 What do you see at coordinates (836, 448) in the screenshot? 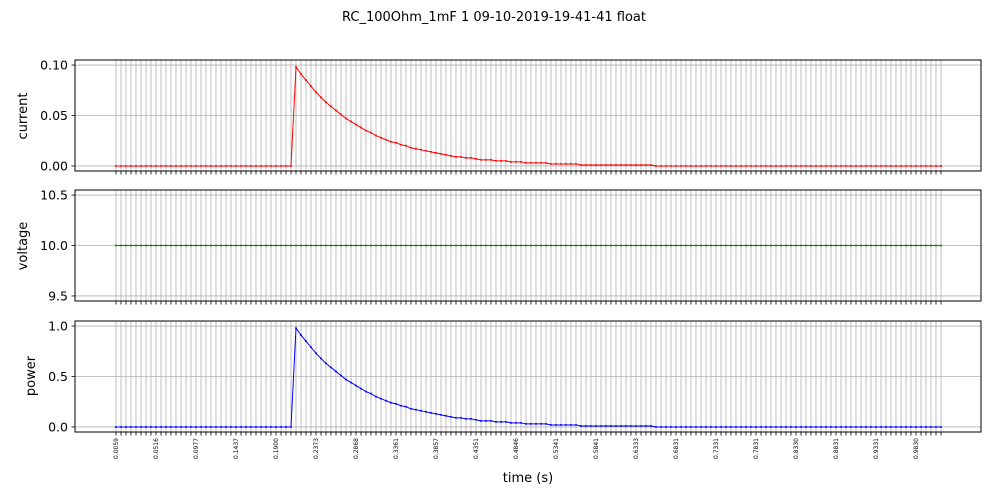
I see `x-tick-label: 0.8831` at bounding box center [836, 448].